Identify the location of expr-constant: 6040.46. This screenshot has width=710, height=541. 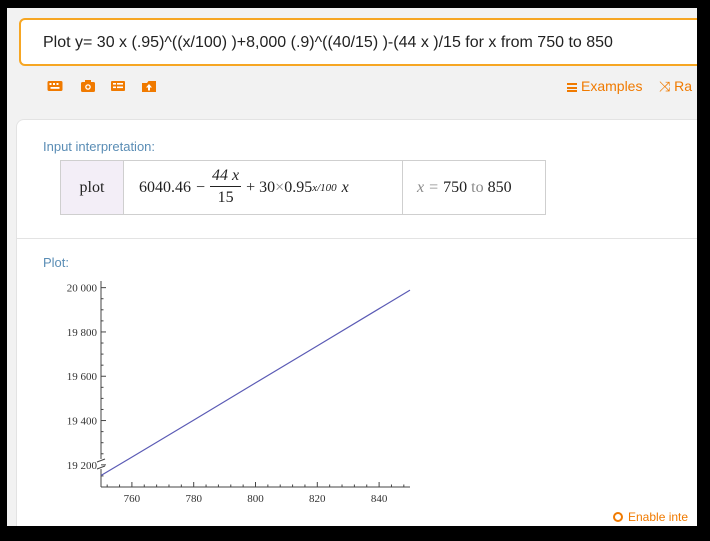
(165, 187).